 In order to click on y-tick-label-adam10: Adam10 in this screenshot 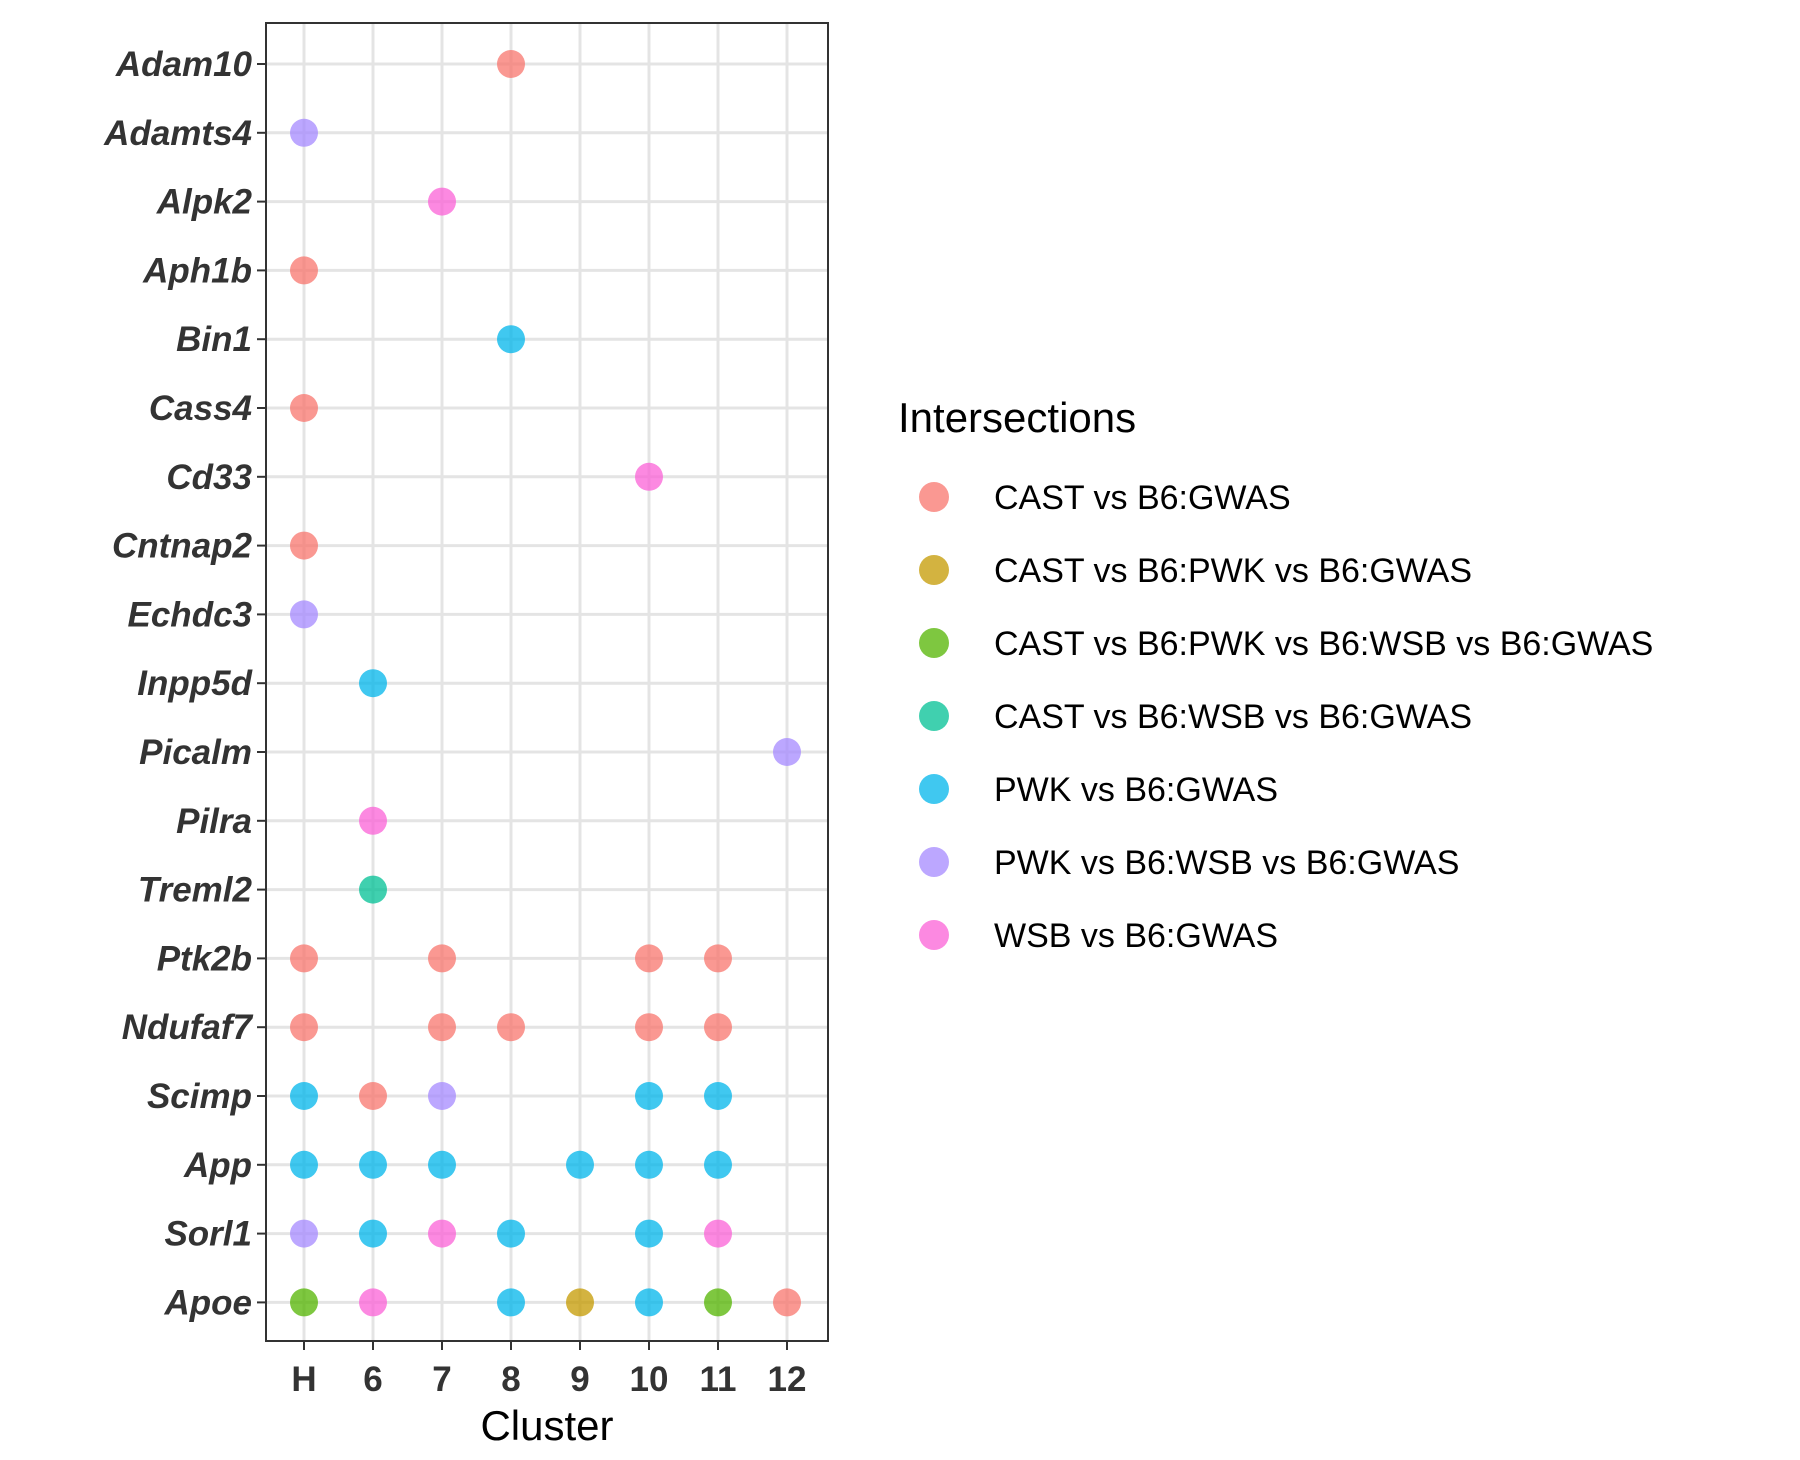, I will do `click(184, 64)`.